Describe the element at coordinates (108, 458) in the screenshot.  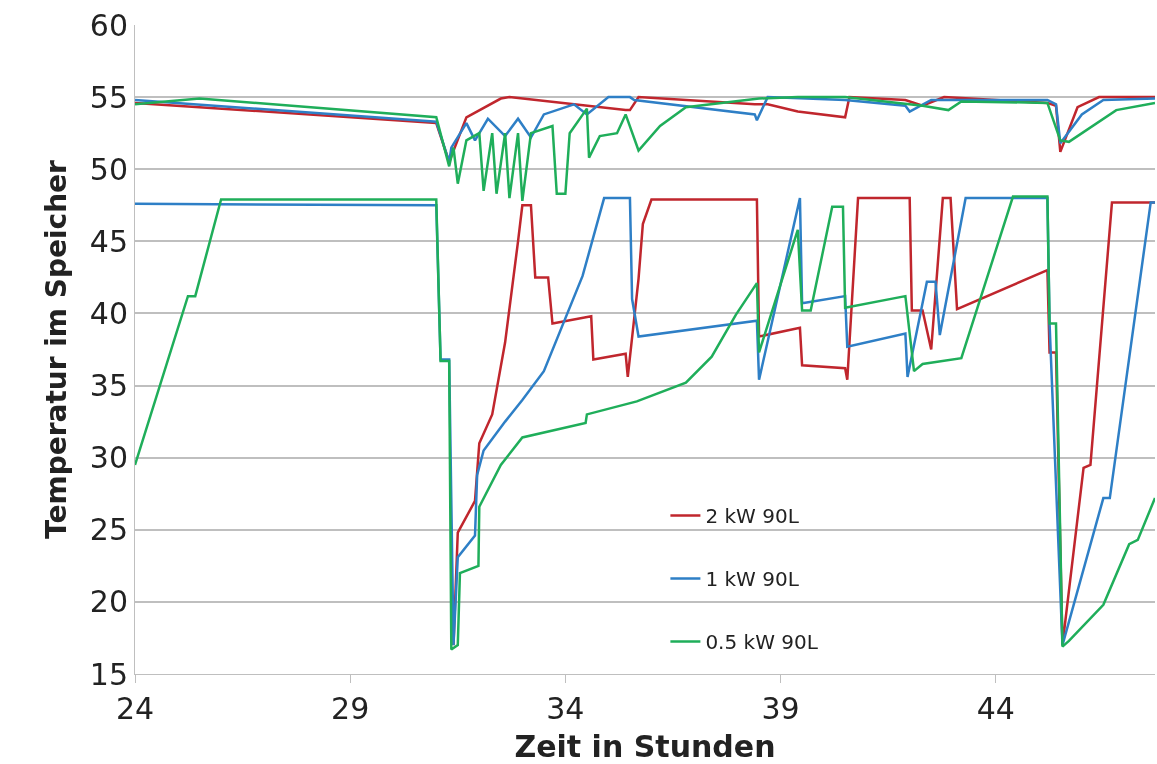
I see `y-tick-label: 30` at that location.